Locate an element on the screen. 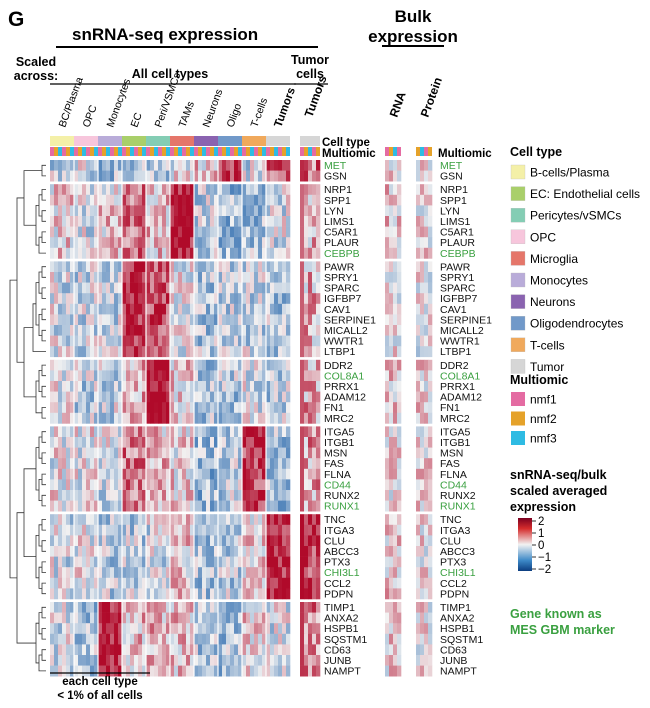 This screenshot has height=708, width=650. gene-label-prrx1: PRRX1 is located at coordinates (341, 387).